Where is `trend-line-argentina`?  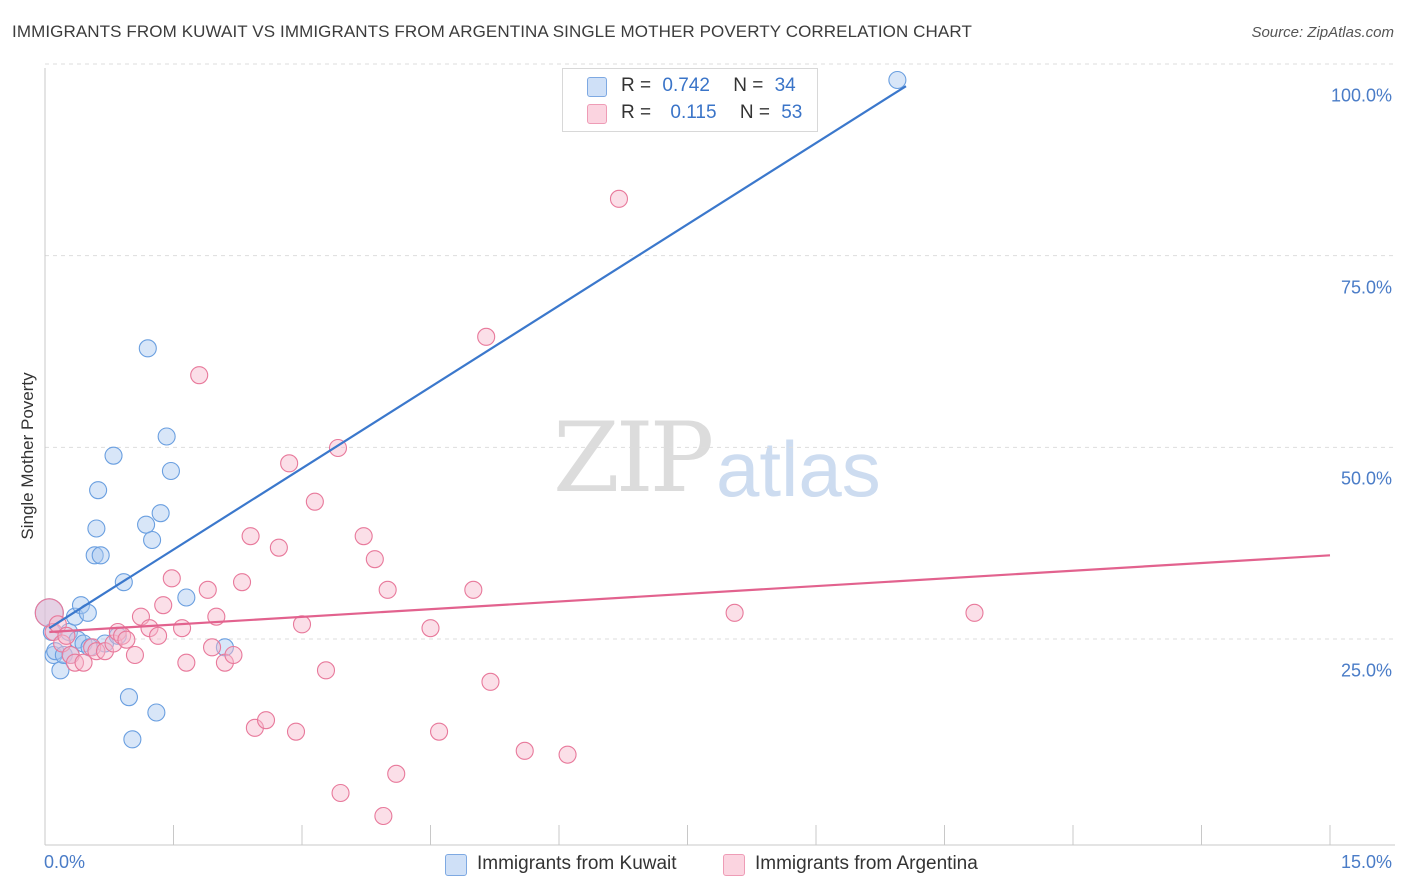
trend-line-argentina is located at coordinates (690, 594).